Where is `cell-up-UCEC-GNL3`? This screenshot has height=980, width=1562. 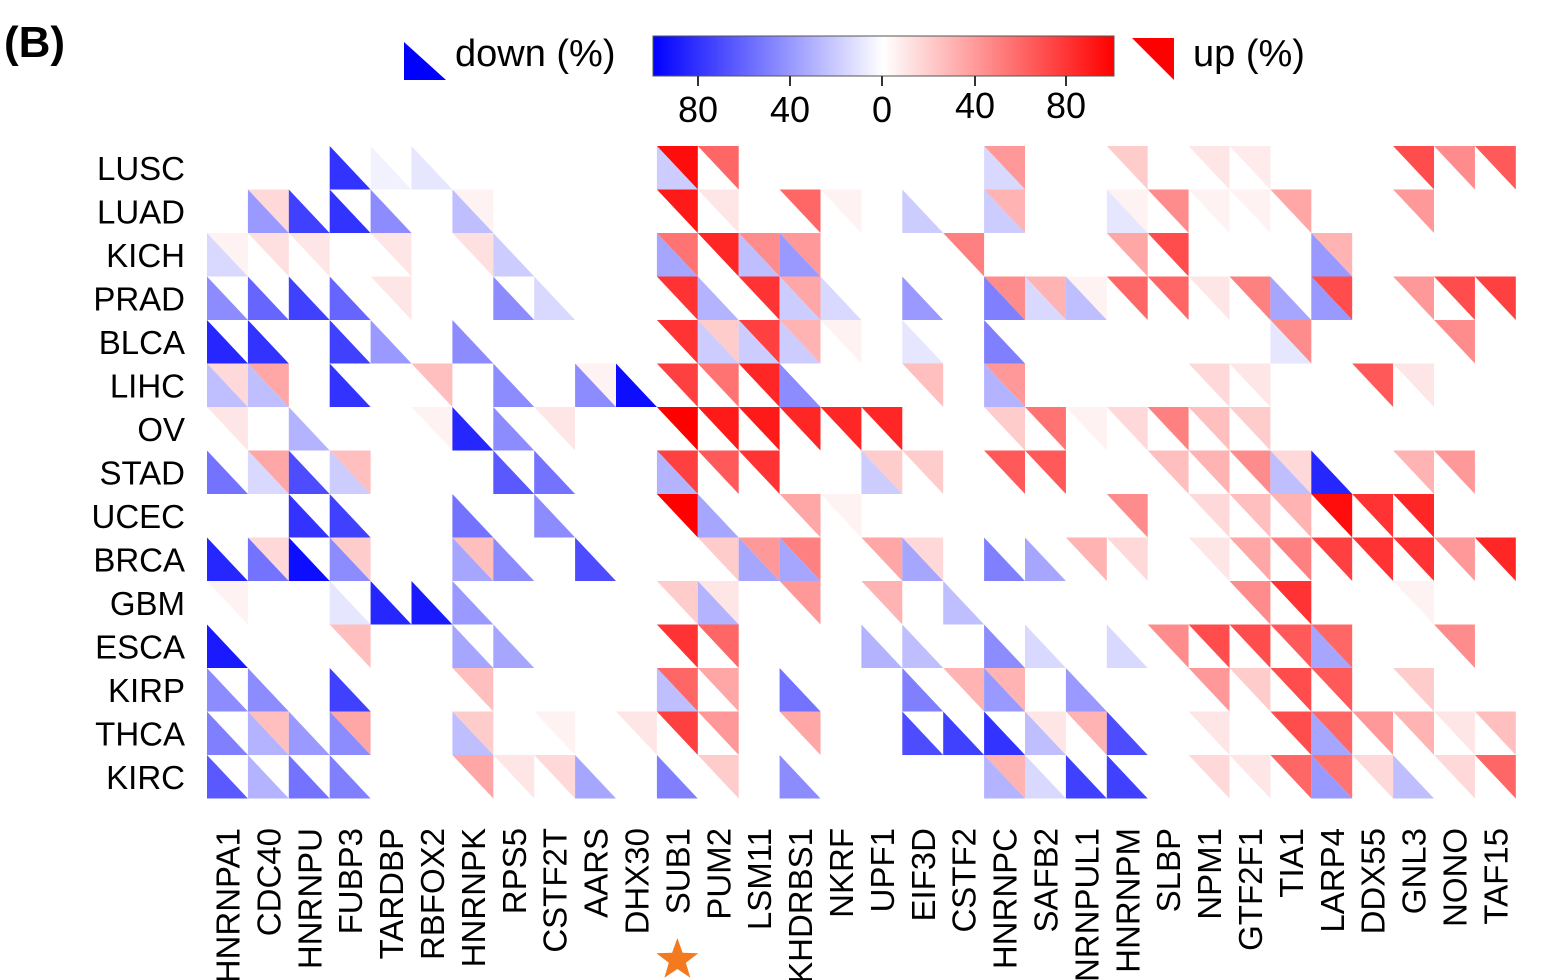
cell-up-UCEC-GNL3 is located at coordinates (1413, 516).